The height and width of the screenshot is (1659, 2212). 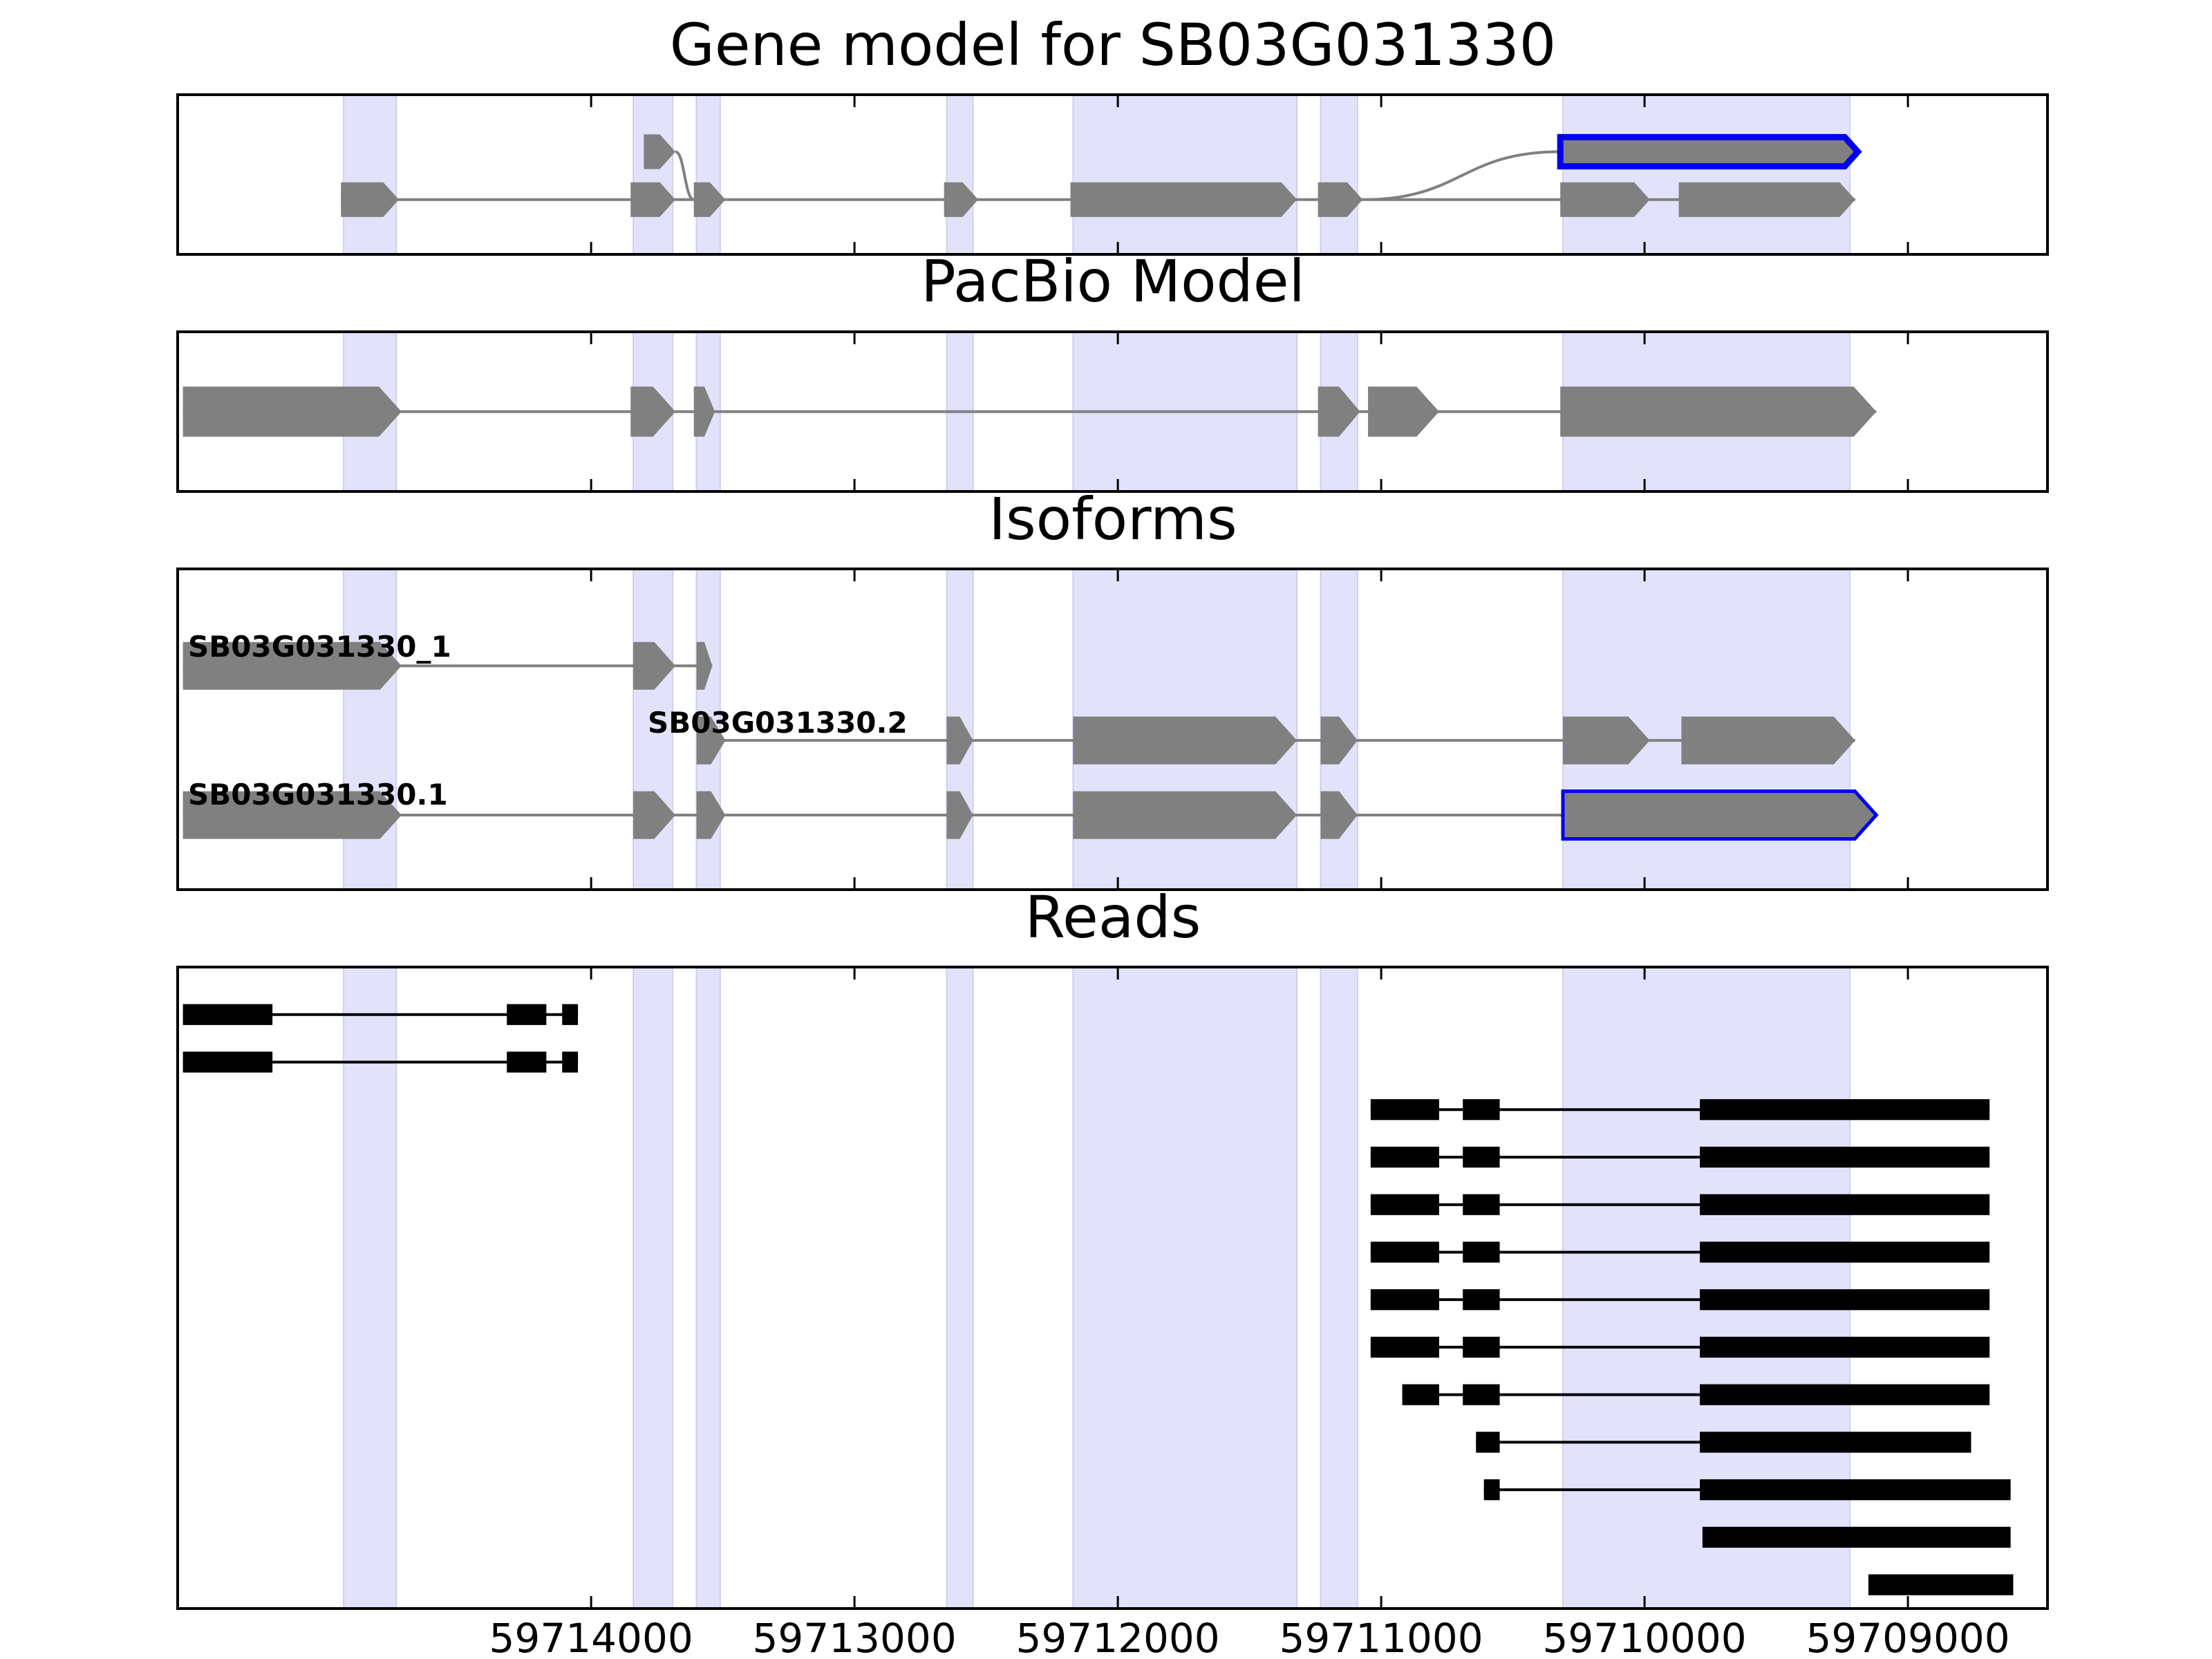 I want to click on isoform-label: SB03G031330.2, so click(x=778, y=723).